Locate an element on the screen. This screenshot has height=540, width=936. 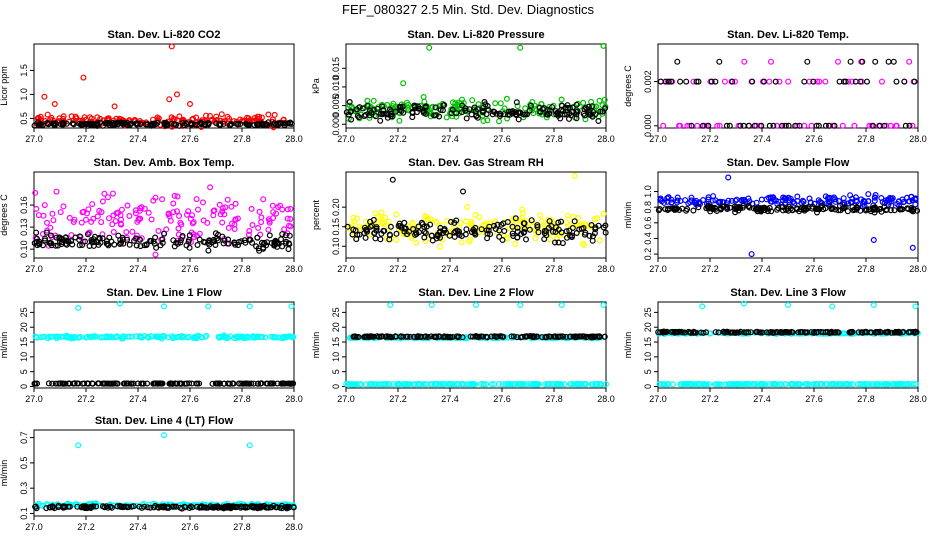
x-tick-label: 27.4 is located at coordinates (450, 399).